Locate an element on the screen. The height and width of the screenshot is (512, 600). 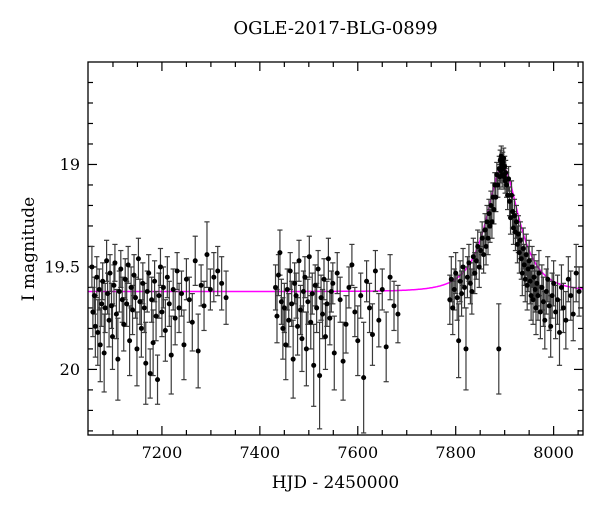
svg-text: 20 is located at coordinates (70, 369).